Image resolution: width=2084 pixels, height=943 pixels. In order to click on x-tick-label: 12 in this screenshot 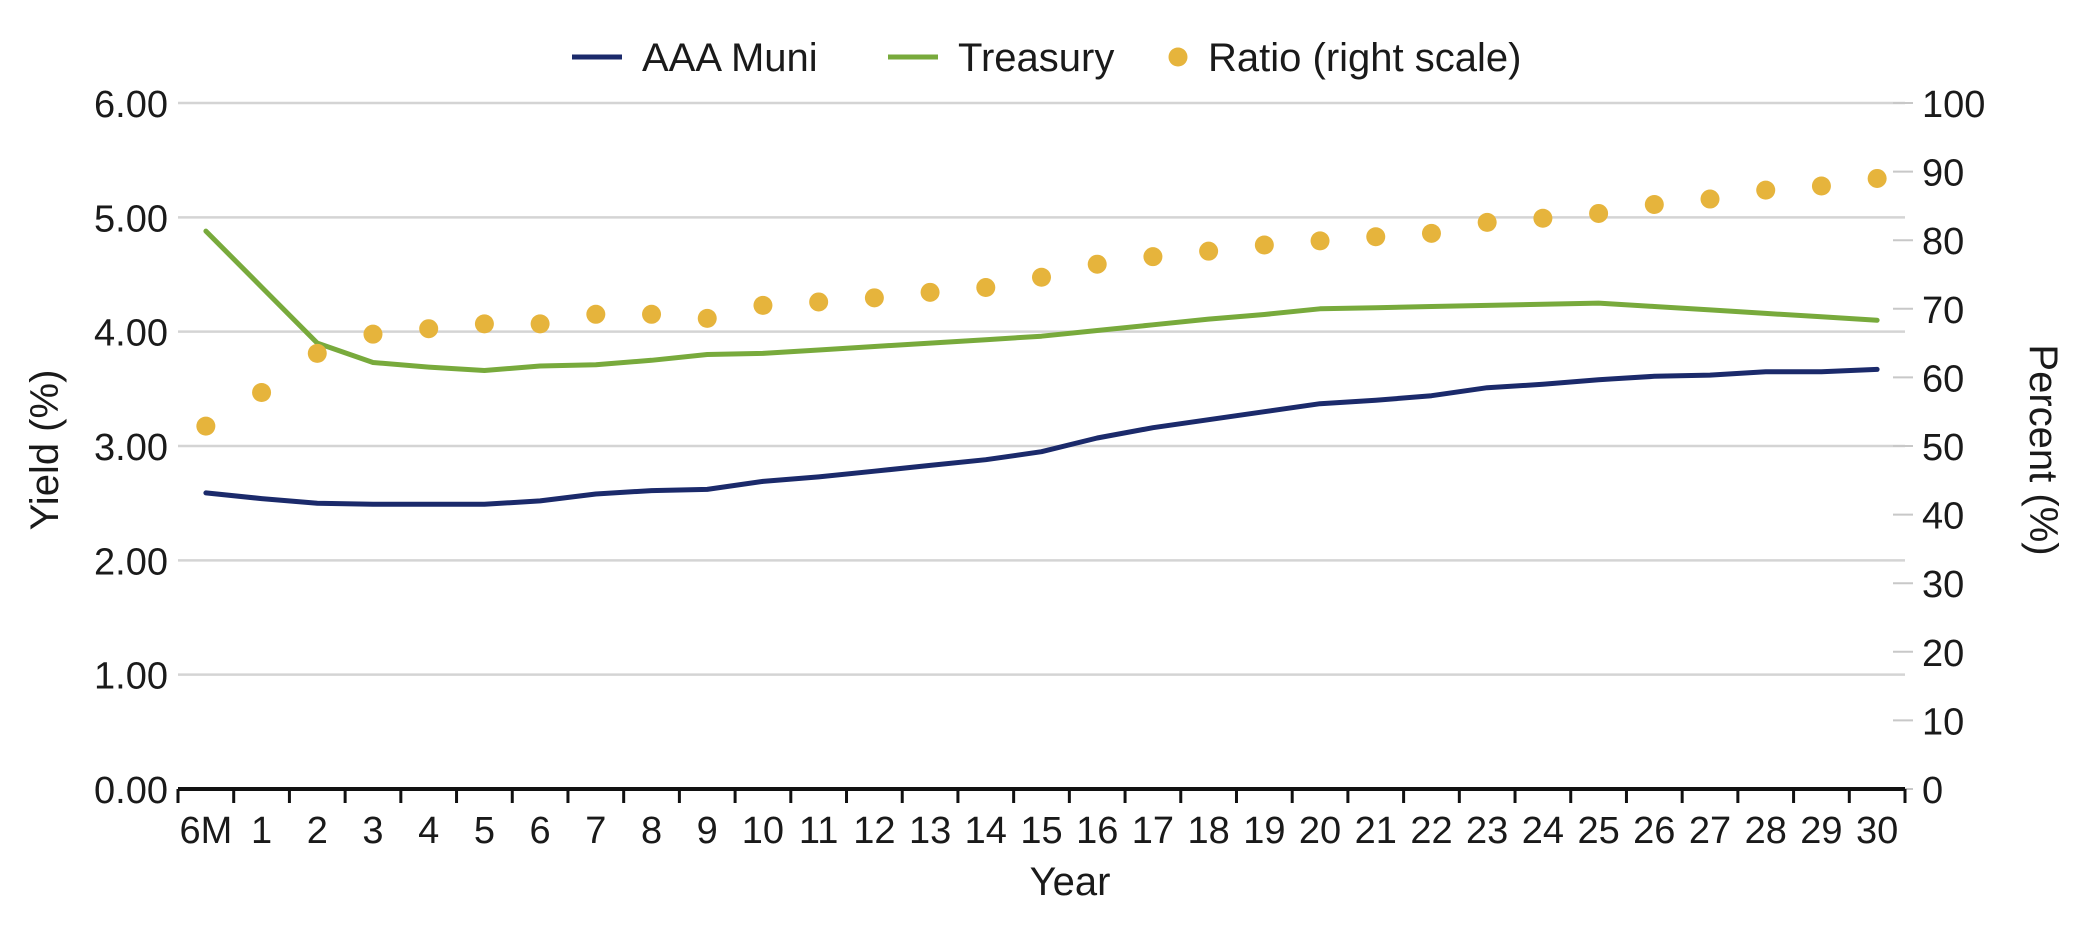, I will do `click(874, 831)`.